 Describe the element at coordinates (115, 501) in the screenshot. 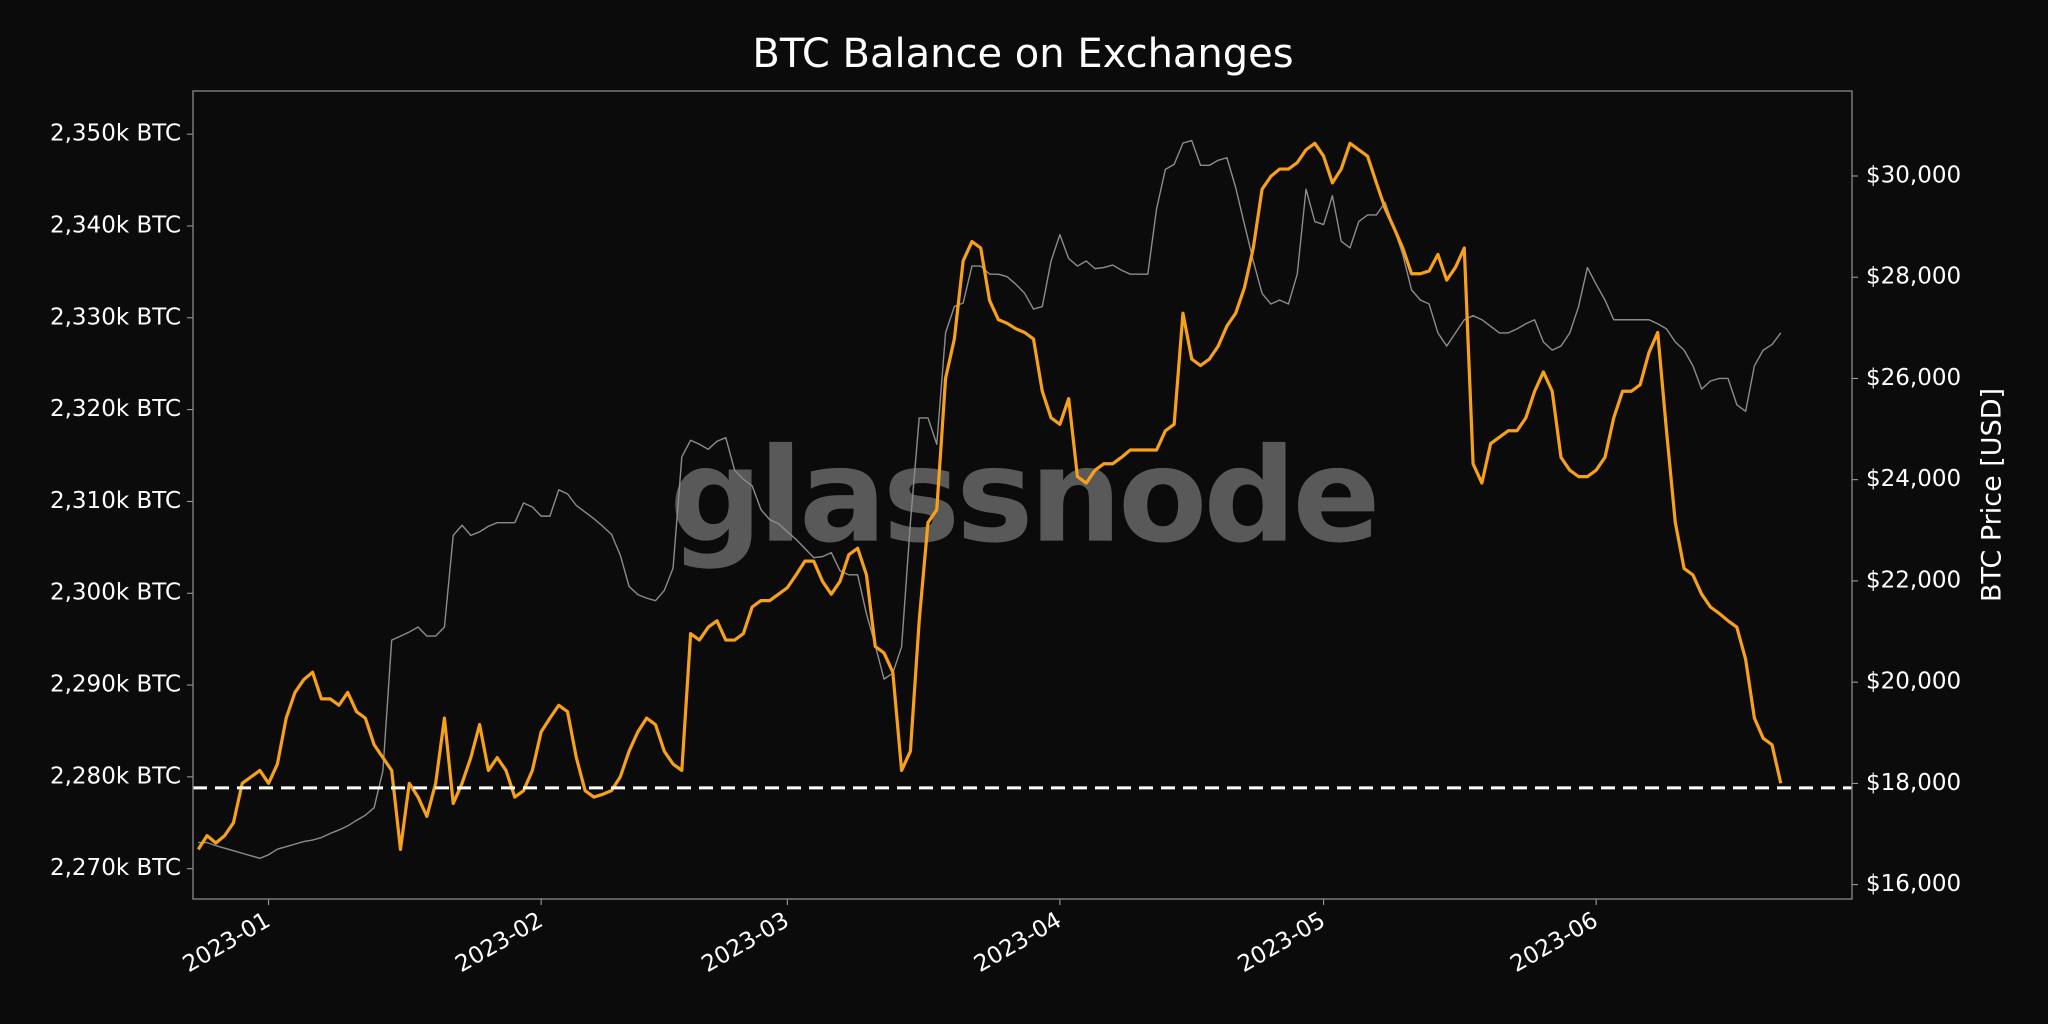

I see `y-tick-label: 2,310k BTC` at that location.